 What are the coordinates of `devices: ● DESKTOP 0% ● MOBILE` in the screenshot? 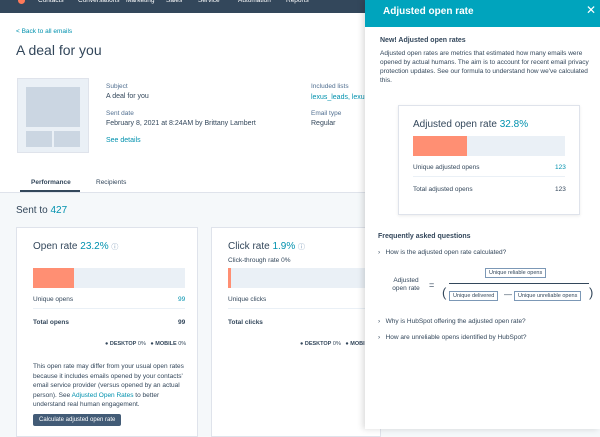 It's located at (336, 344).